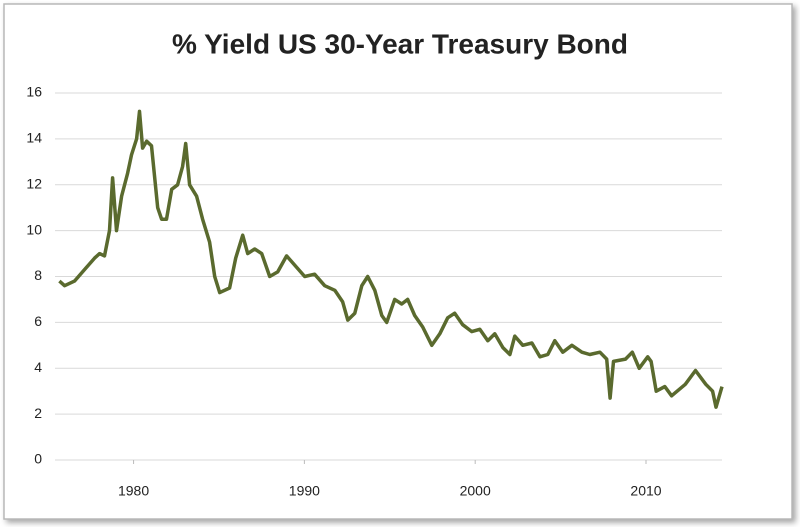 This screenshot has width=800, height=527. What do you see at coordinates (400, 43) in the screenshot?
I see `chart-title: % Yield US 30-Year Treasury Bond` at bounding box center [400, 43].